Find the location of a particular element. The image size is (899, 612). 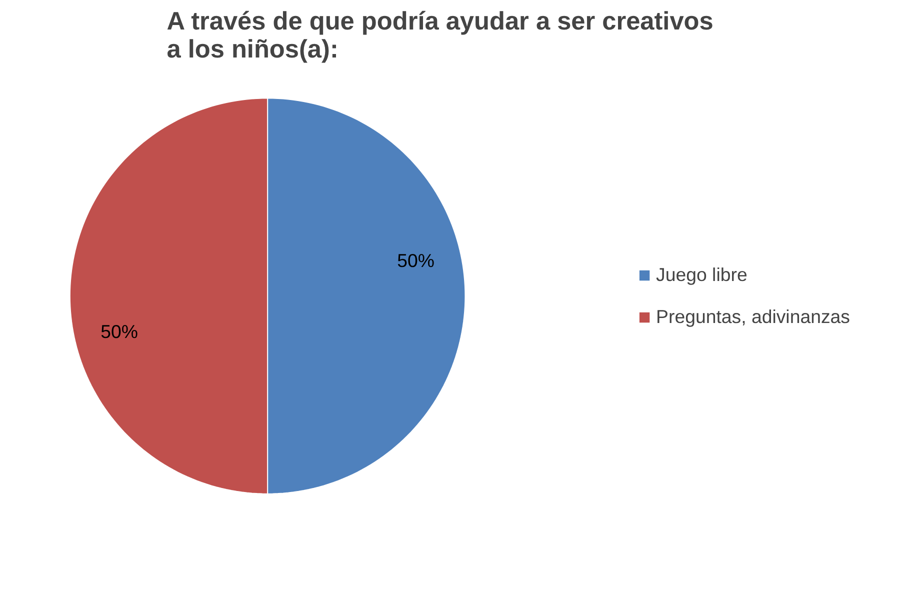

legend-label: Preguntas, adivinanzas is located at coordinates (753, 317).